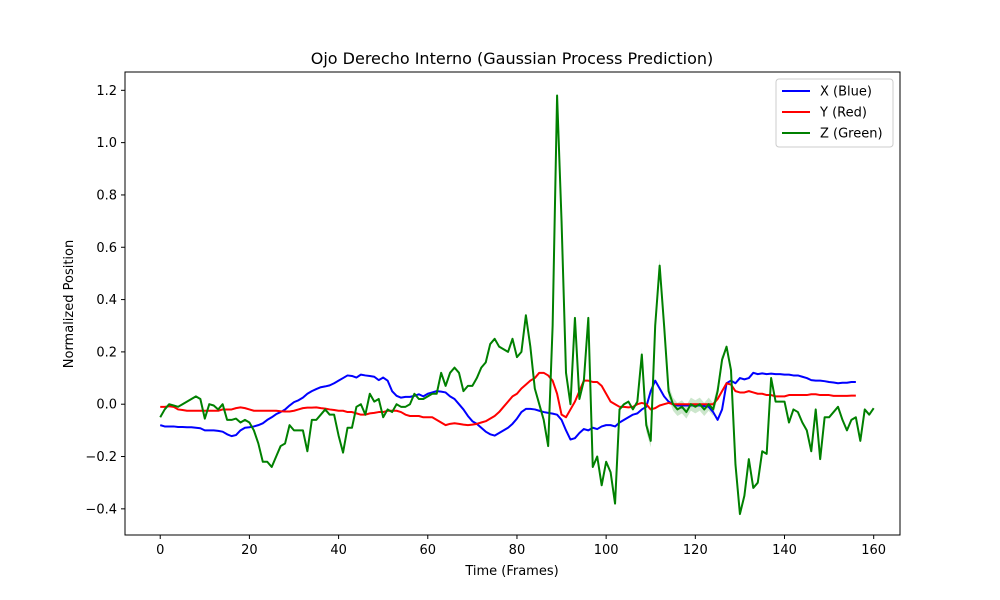 The image size is (1000, 600). I want to click on x-tick-label: 80, so click(517, 550).